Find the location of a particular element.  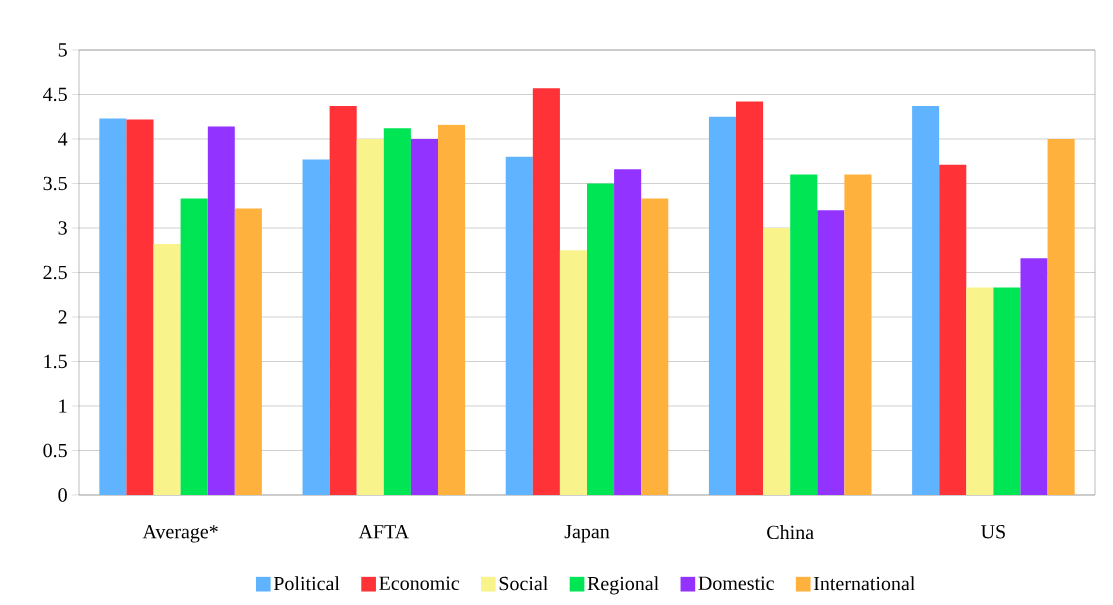

y-tick-label: 3.5 is located at coordinates (55, 183).